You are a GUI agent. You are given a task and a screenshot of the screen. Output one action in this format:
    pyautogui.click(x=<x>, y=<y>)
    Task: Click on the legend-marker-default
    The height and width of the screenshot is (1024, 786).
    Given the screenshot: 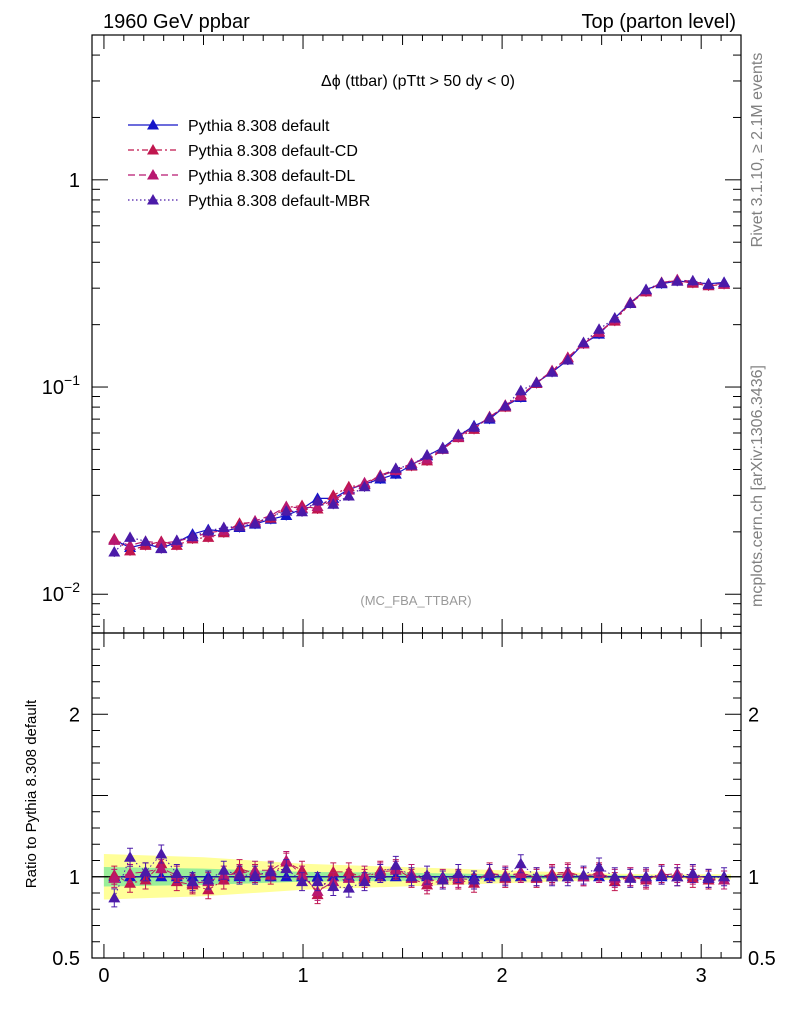 What is the action you would take?
    pyautogui.click(x=153, y=124)
    